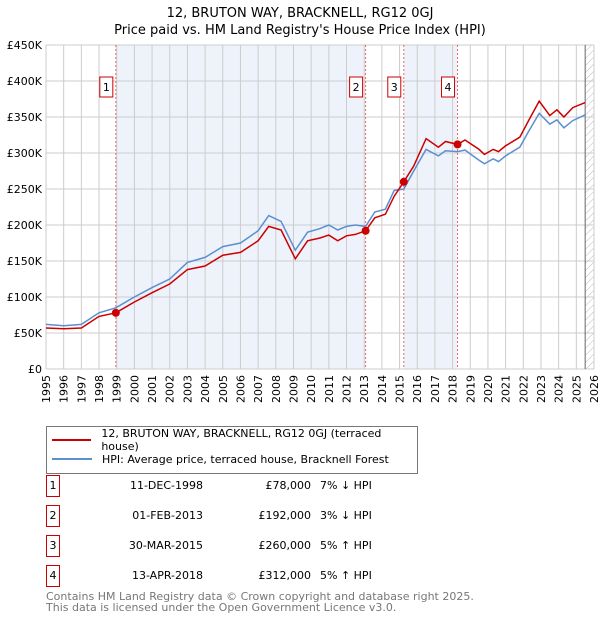 The width and height of the screenshot is (600, 620). Describe the element at coordinates (25, 261) in the screenshot. I see `y-tick-label: £150K` at that location.